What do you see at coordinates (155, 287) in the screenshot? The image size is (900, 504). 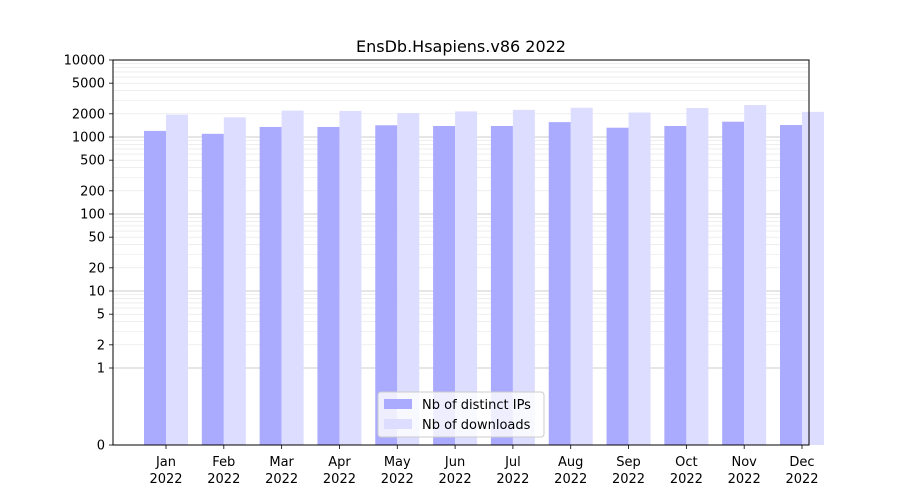 I see `bar-distinct-ips-jan` at bounding box center [155, 287].